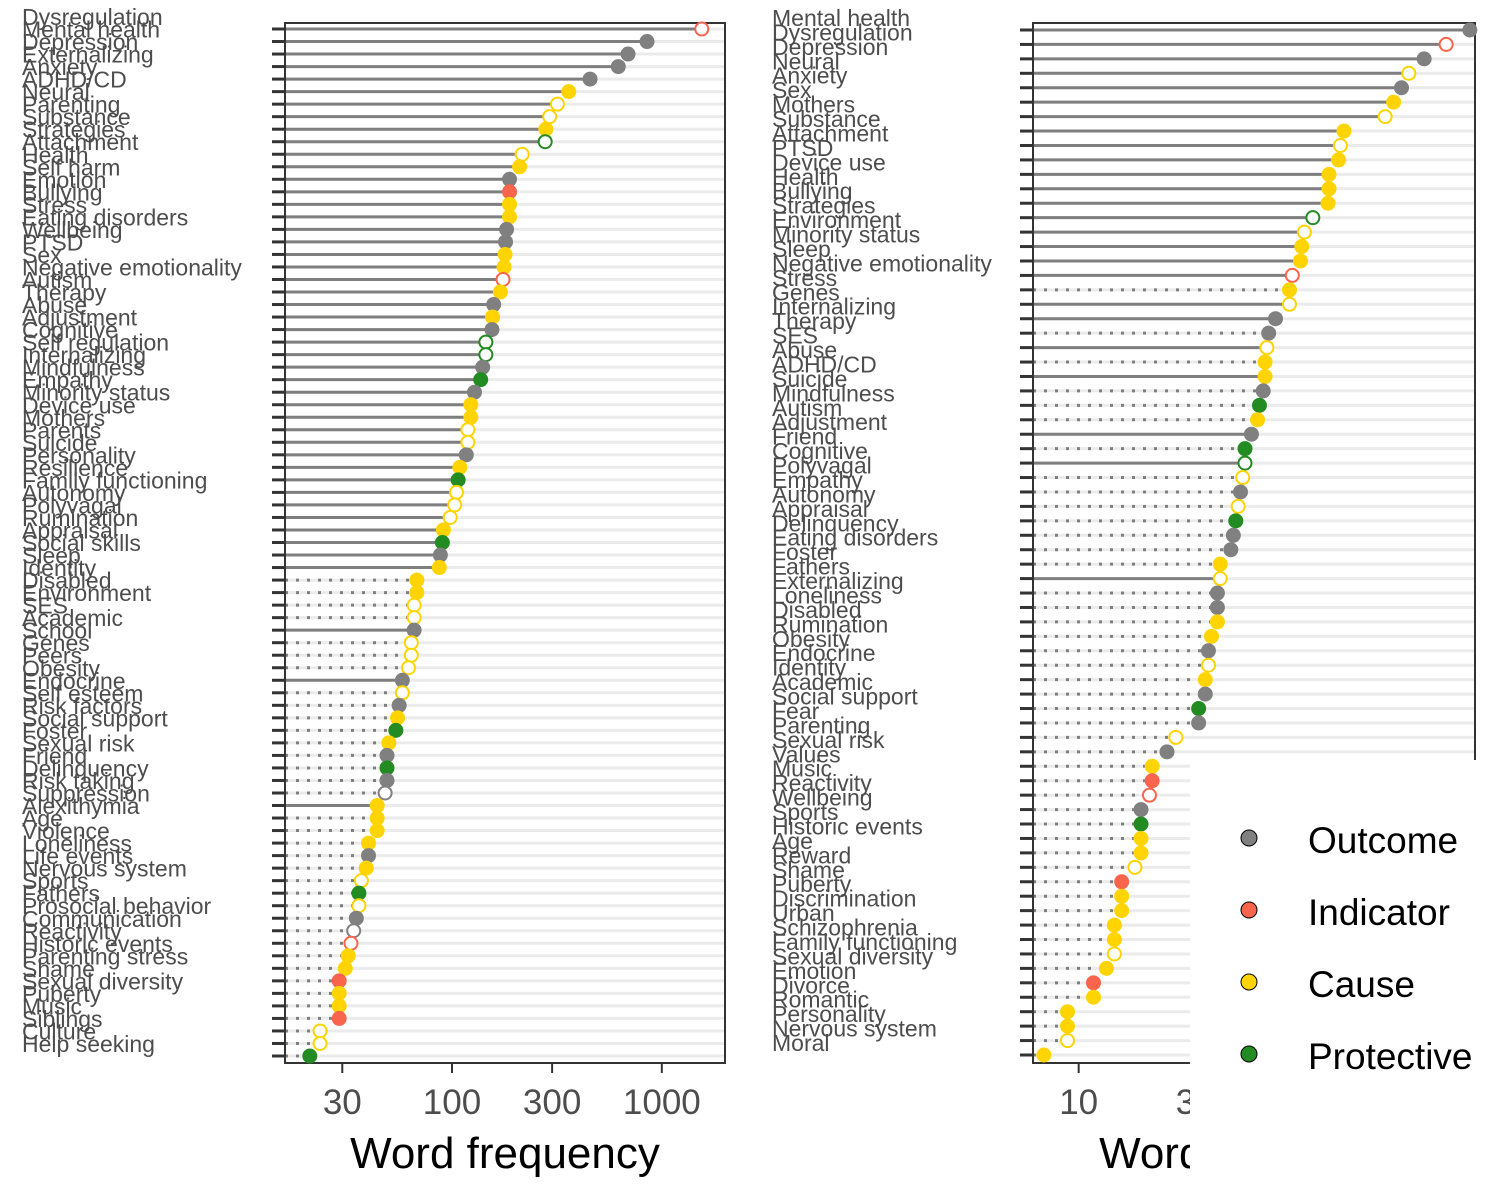  Describe the element at coordinates (1249, 838) in the screenshot. I see `legend-key-outcome` at that location.